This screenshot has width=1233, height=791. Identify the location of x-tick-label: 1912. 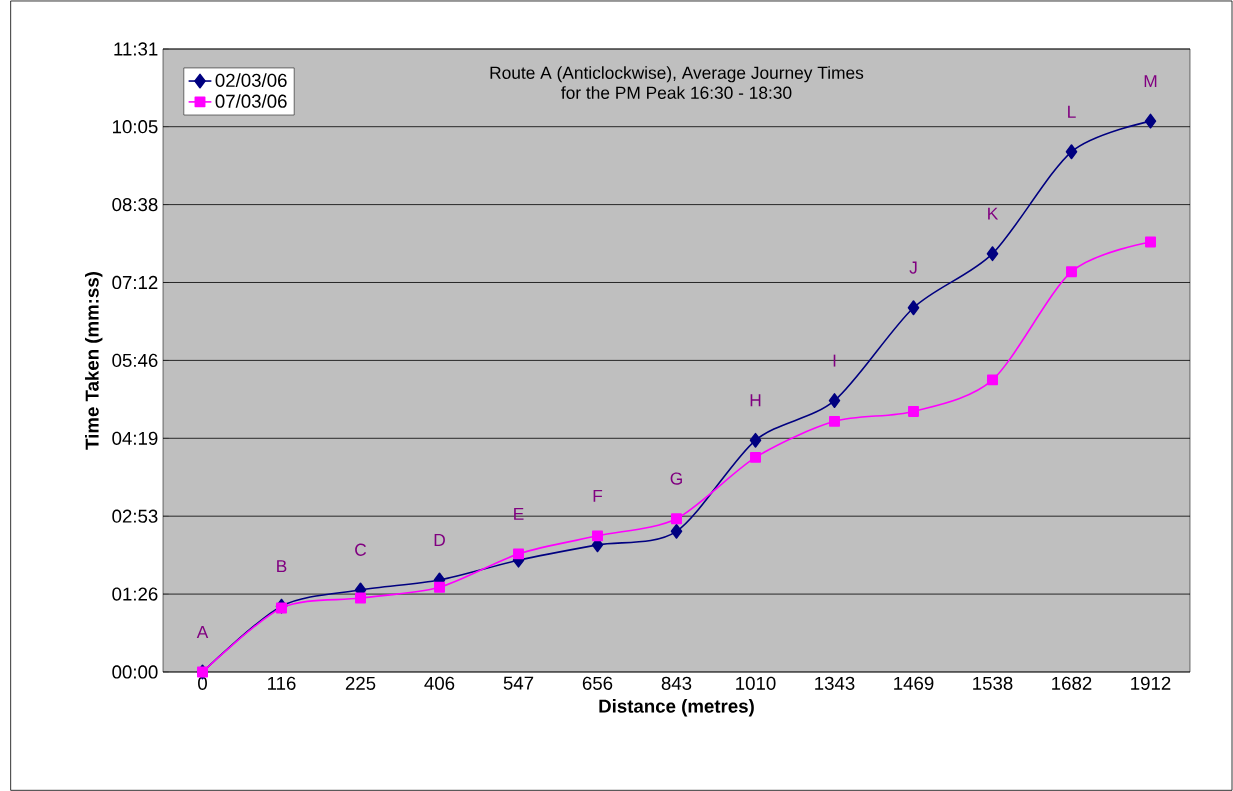
(1151, 683).